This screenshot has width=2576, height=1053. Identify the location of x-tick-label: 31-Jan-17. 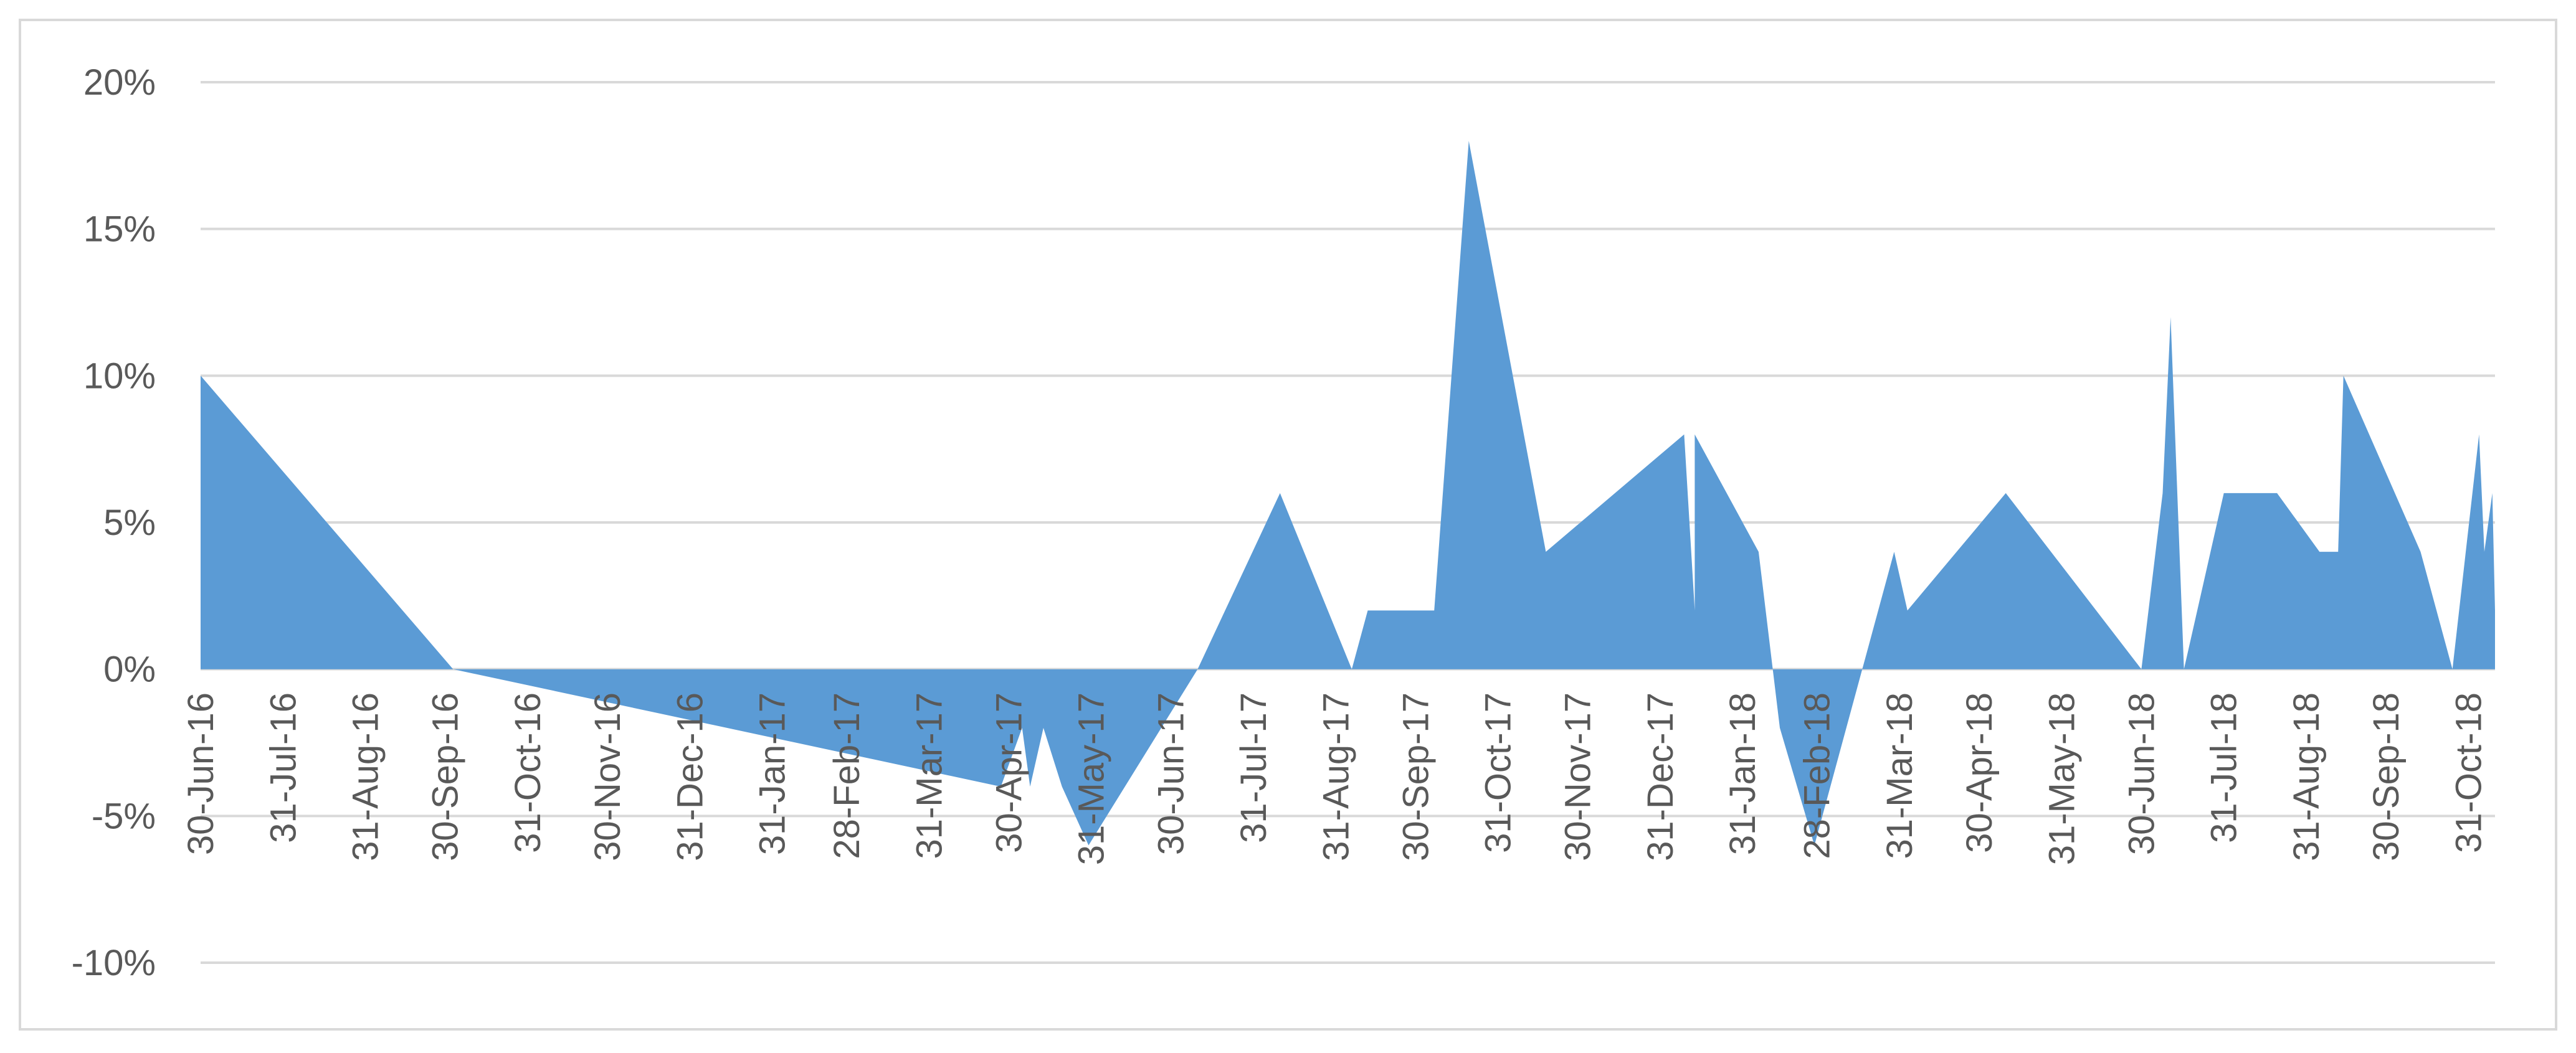
(773, 773).